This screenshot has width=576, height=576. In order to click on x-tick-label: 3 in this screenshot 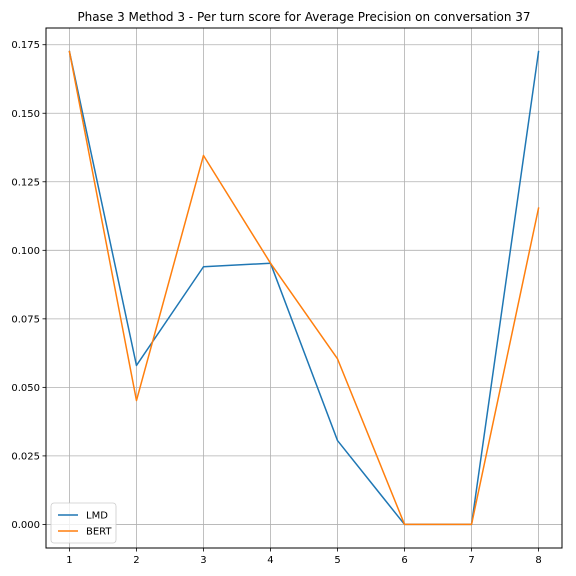, I will do `click(203, 560)`.